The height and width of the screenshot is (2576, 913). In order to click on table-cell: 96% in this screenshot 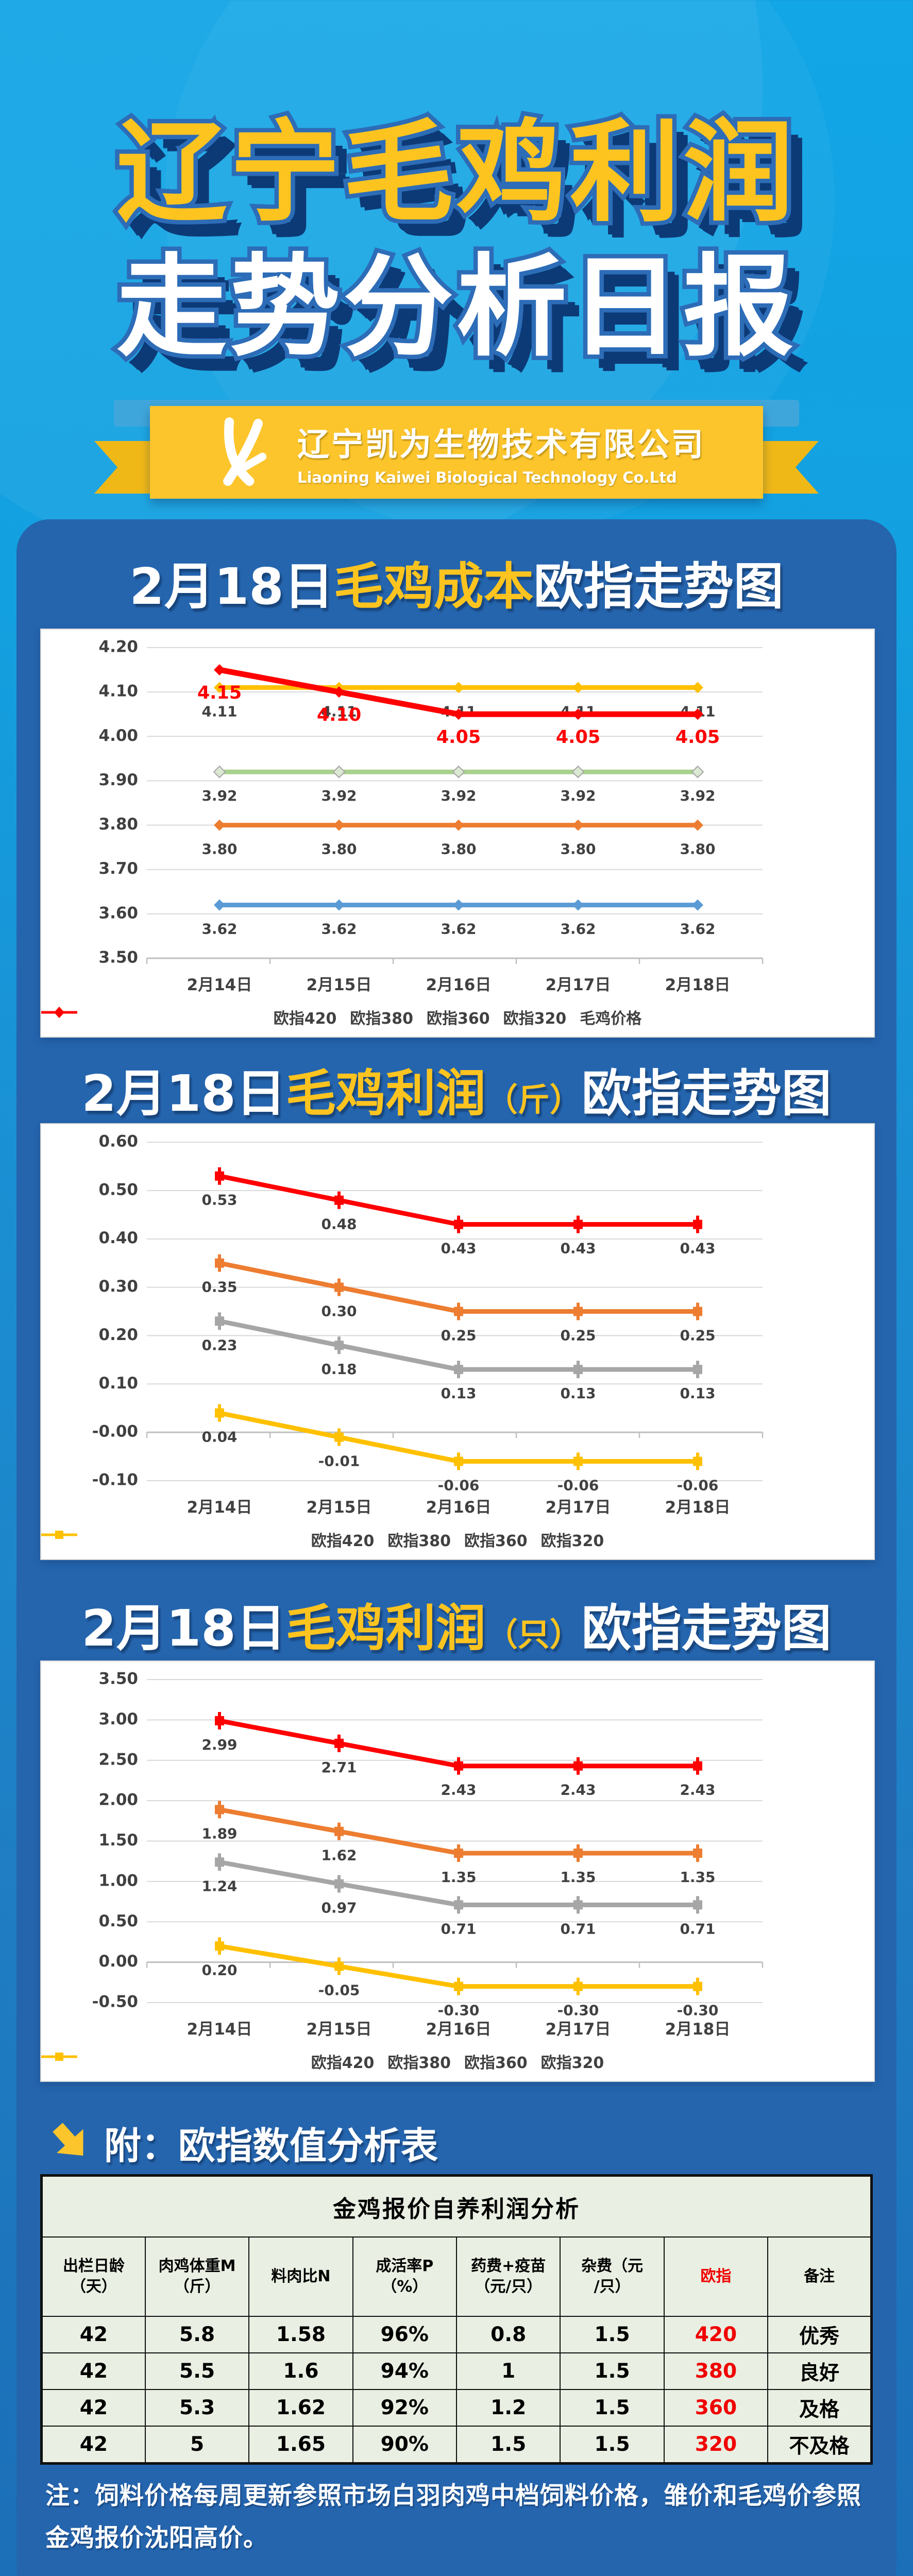, I will do `click(405, 2334)`.